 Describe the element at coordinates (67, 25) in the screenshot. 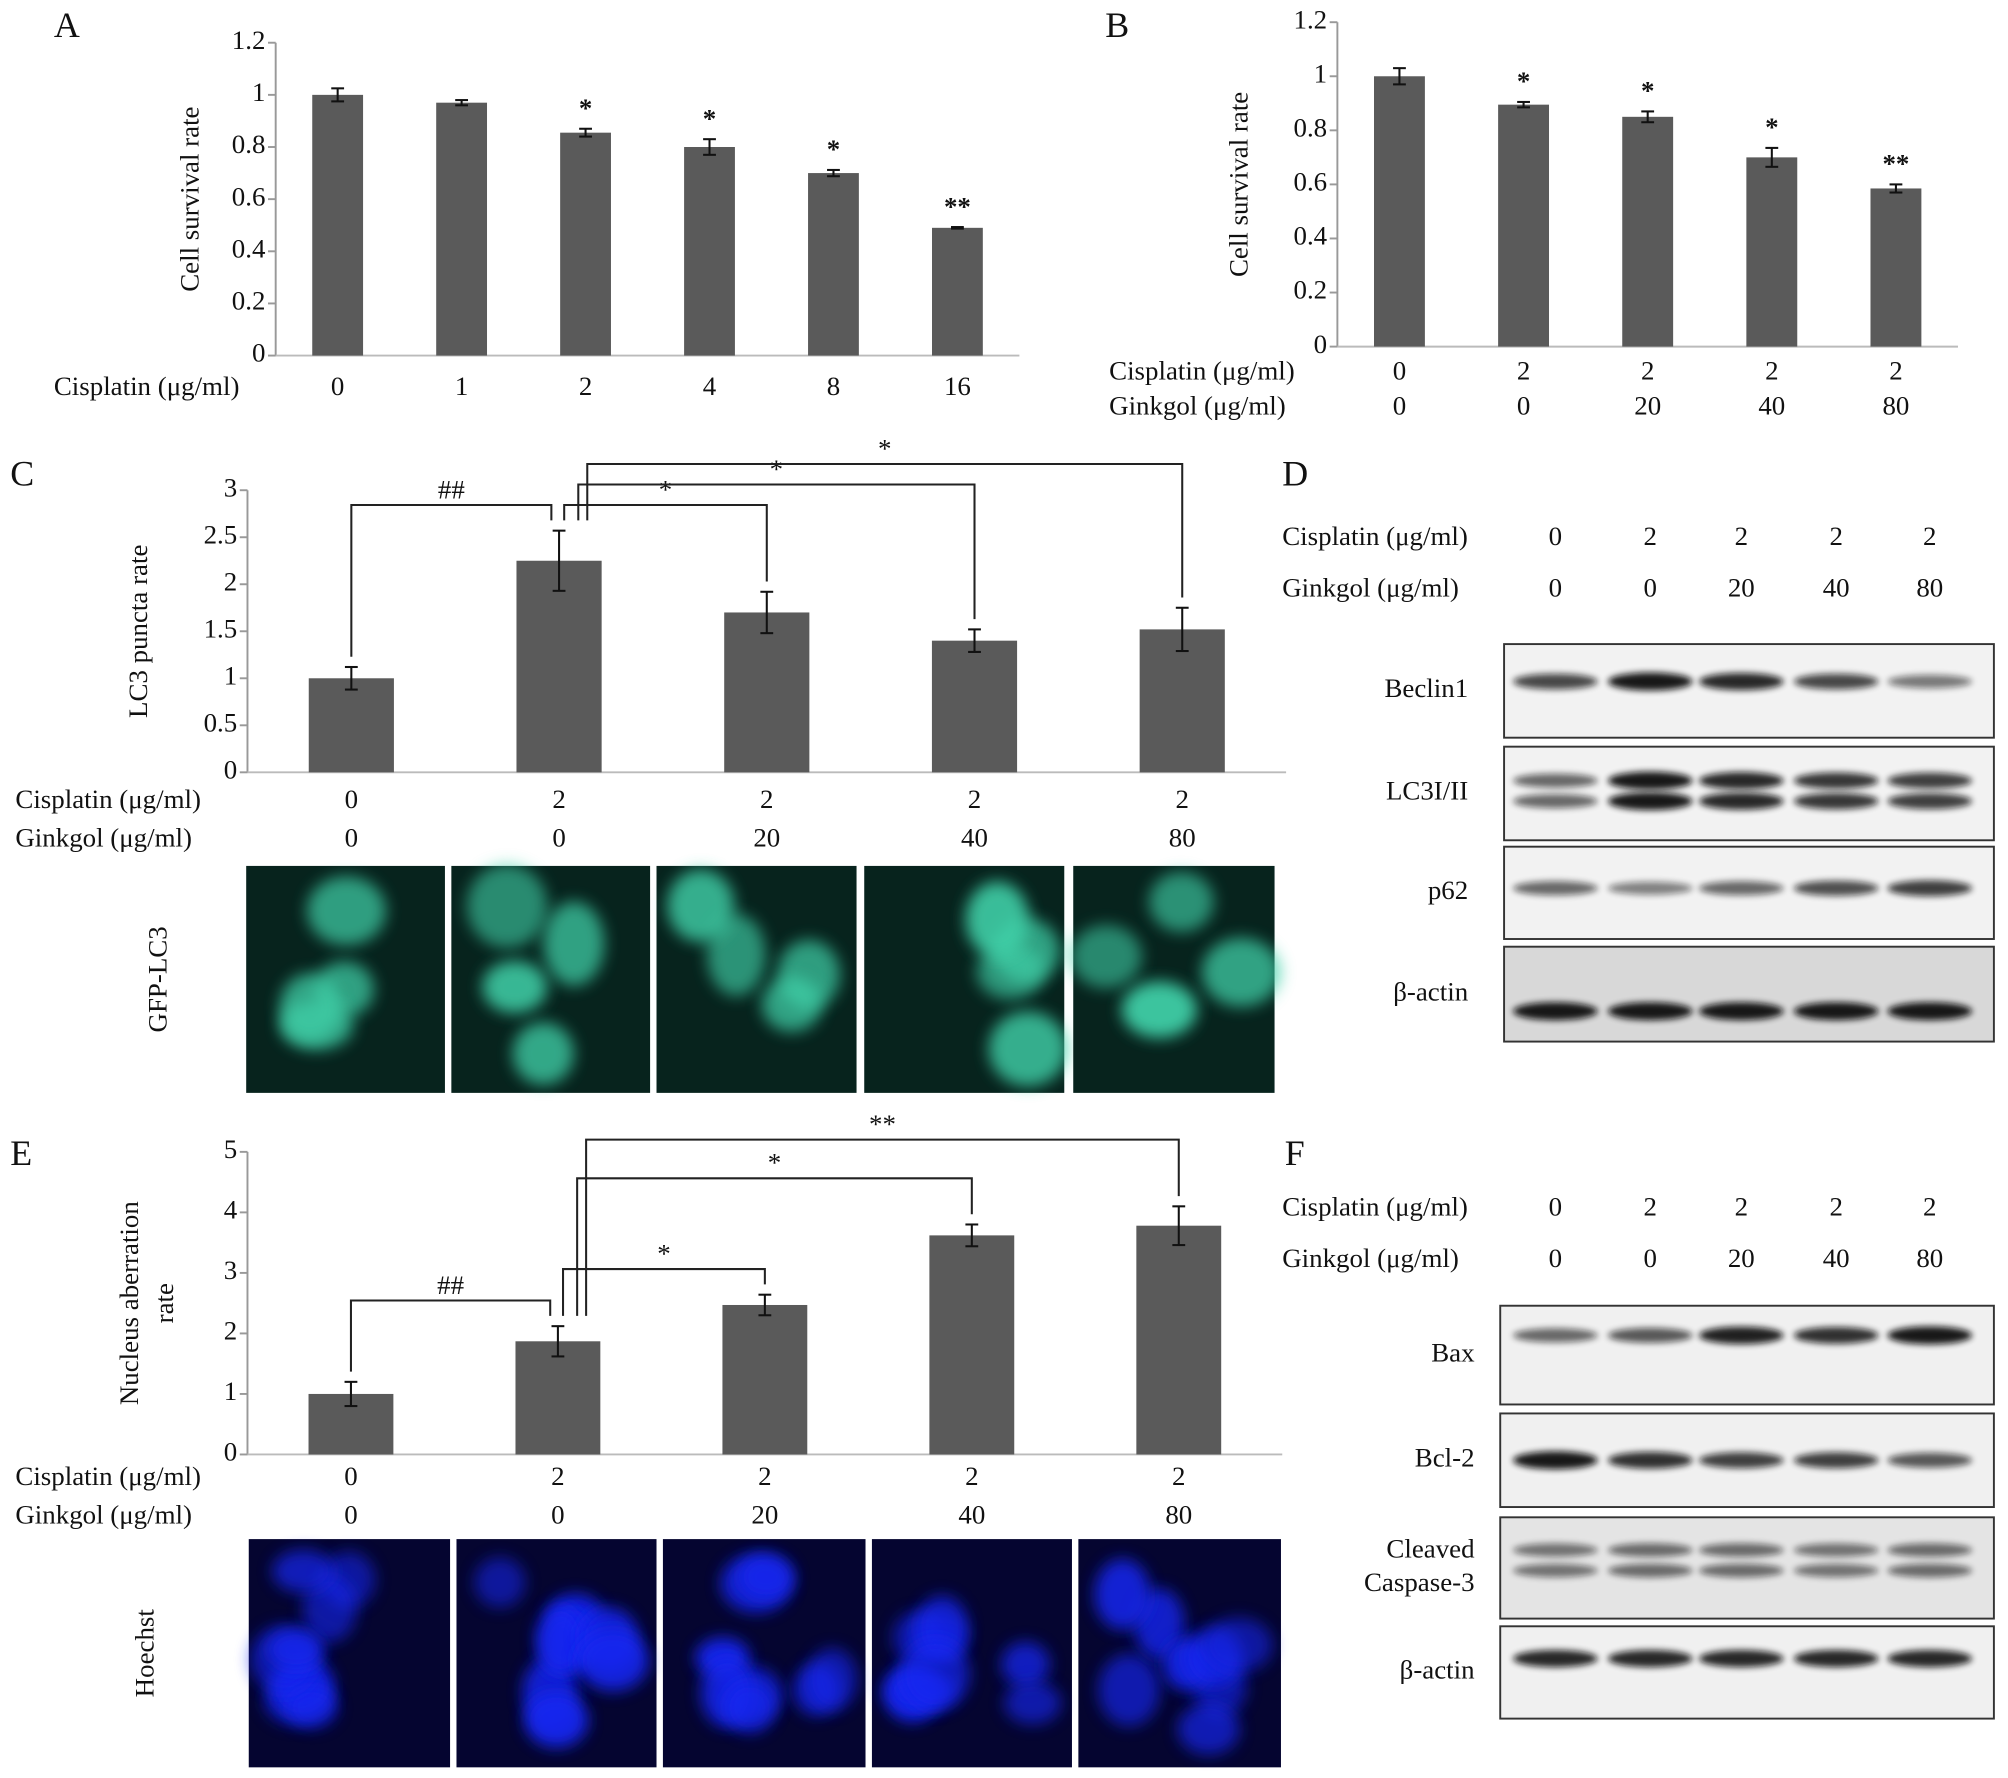

I see `panel-letter: A` at that location.